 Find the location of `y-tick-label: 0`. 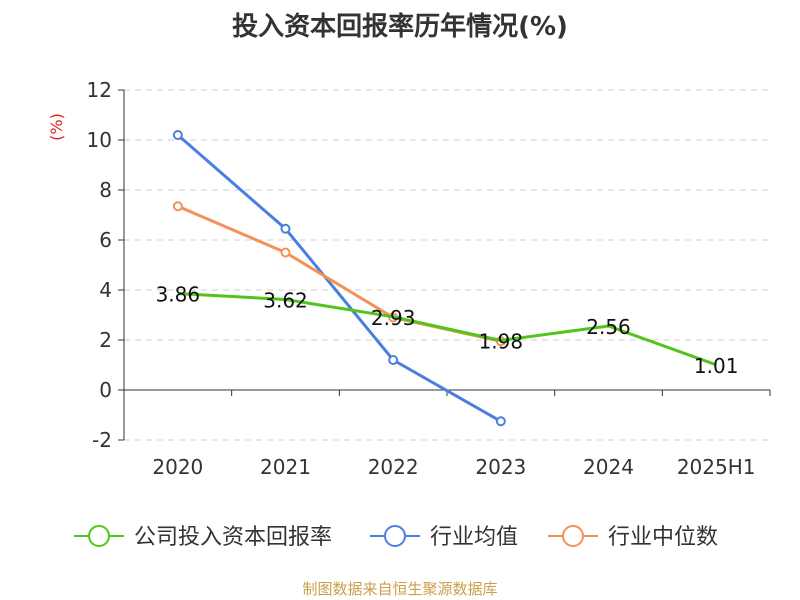

y-tick-label: 0 is located at coordinates (105, 390).